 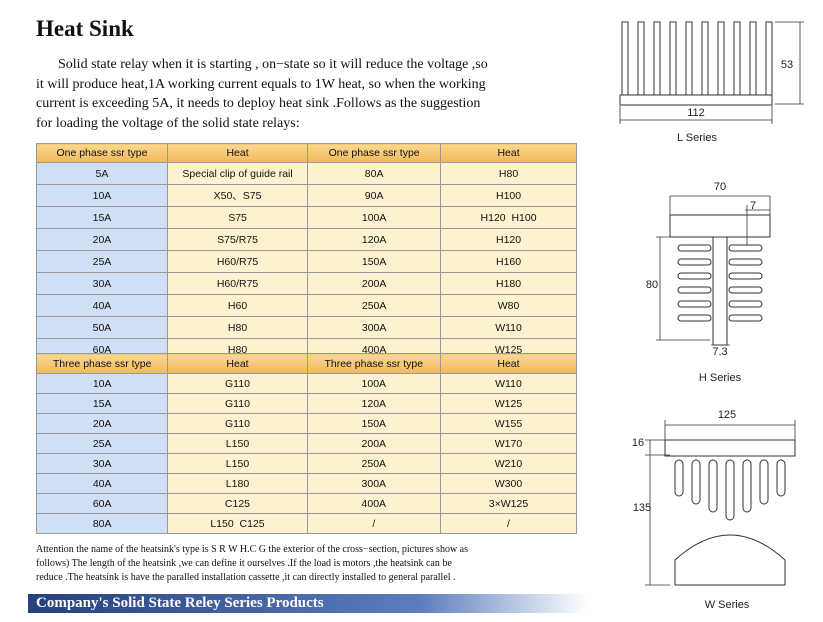 I want to click on cell: H120 H100, so click(x=508, y=217).